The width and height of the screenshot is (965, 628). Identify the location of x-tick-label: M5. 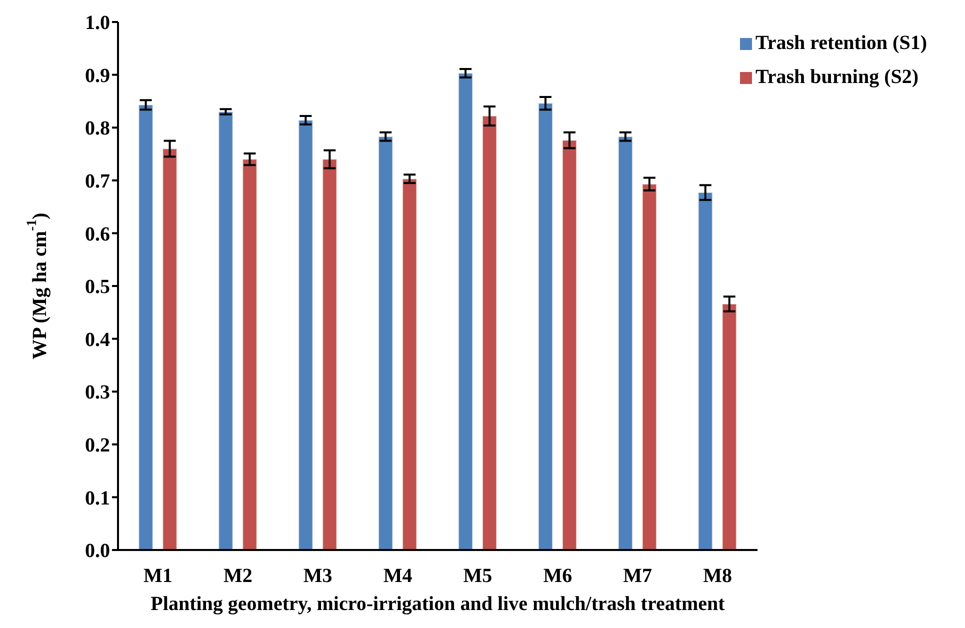
(477, 576).